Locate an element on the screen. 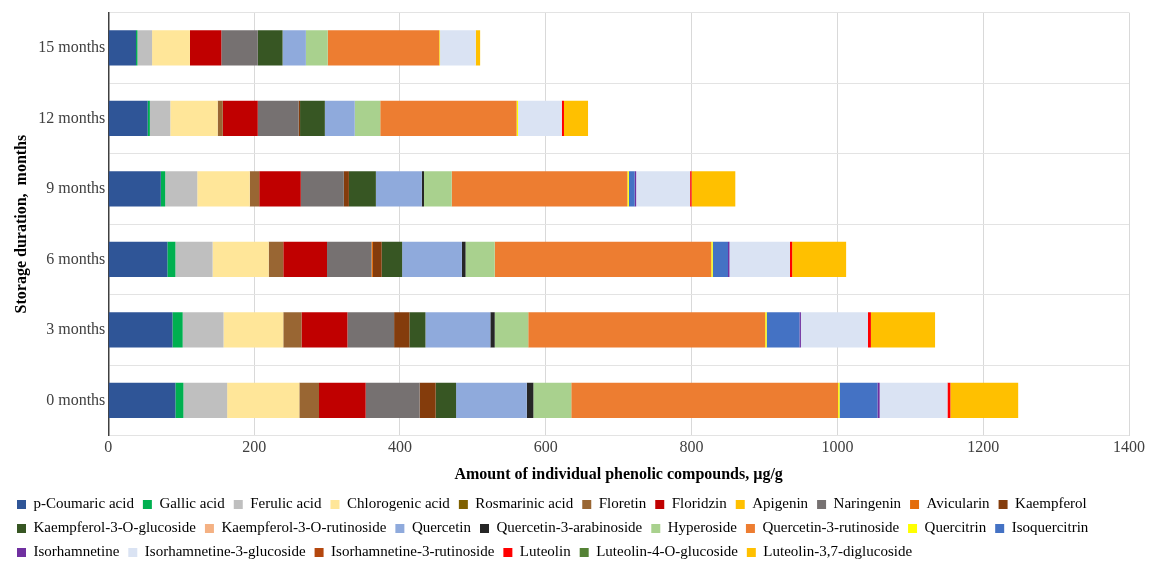  legend-label: Luteolin is located at coordinates (545, 551).